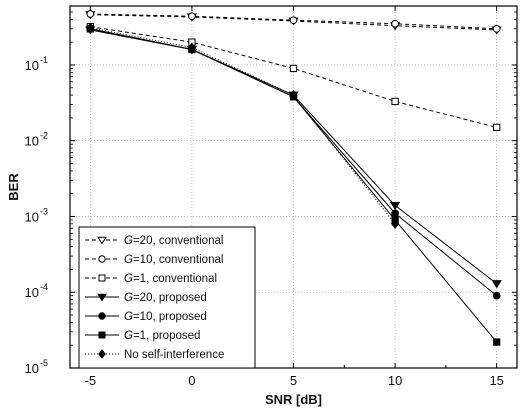 This screenshot has width=523, height=413. What do you see at coordinates (165, 317) in the screenshot?
I see `legend-label-5: G=10, proposed` at bounding box center [165, 317].